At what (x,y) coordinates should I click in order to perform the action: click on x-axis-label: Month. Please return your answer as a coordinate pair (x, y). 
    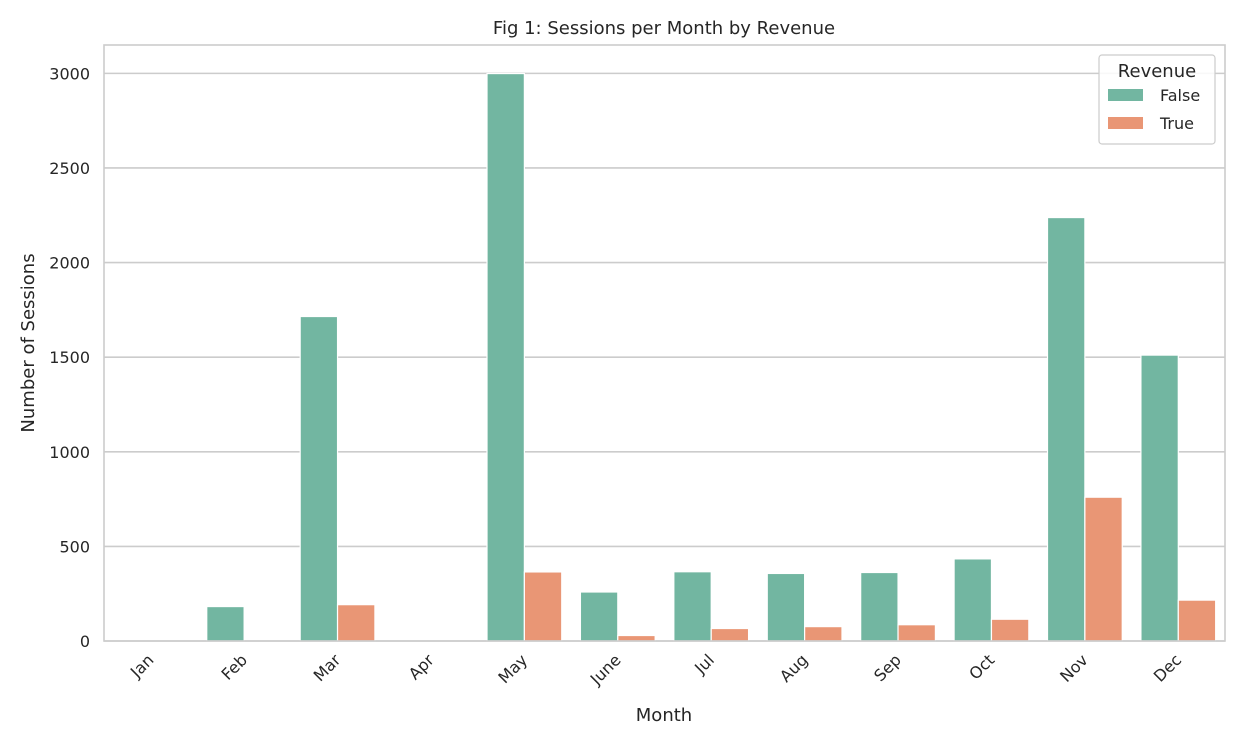
    Looking at the image, I should click on (664, 715).